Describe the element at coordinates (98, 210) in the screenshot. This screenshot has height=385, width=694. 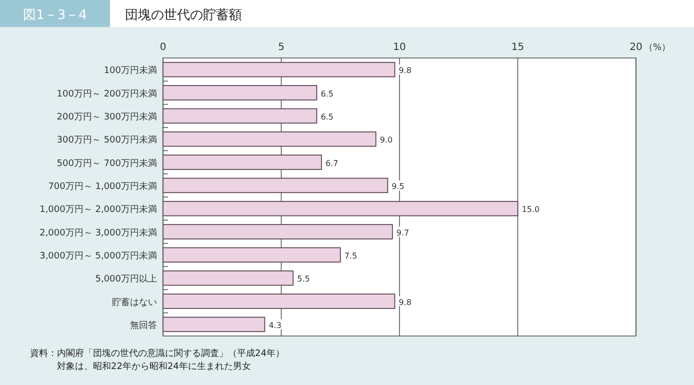
I see `y-tick-label: 1,000万円～ 2,000万円未満` at that location.